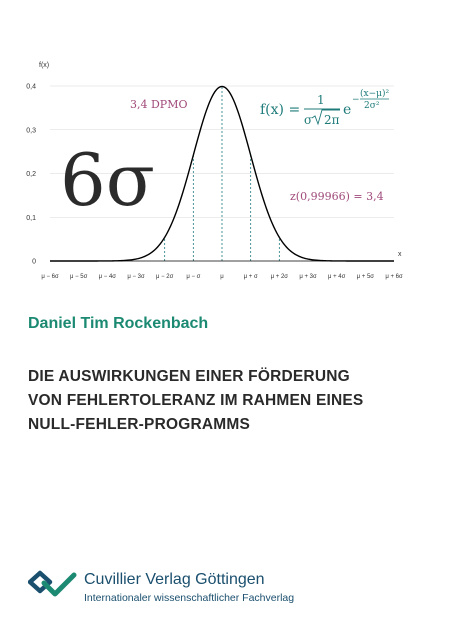 Image resolution: width=451 pixels, height=640 pixels. Describe the element at coordinates (332, 120) in the screenshot. I see `formula-denominator-root: 2π` at that location.